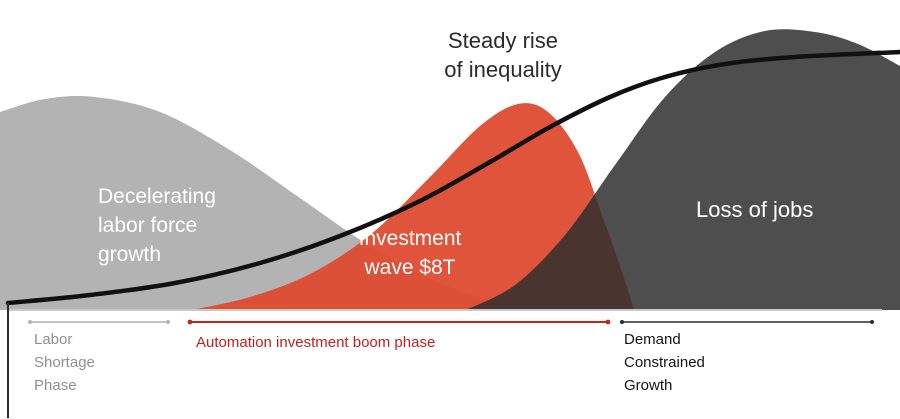  What do you see at coordinates (664, 362) in the screenshot?
I see `phase-label-demand-constrained-growth: Demand Constrained Growth` at bounding box center [664, 362].